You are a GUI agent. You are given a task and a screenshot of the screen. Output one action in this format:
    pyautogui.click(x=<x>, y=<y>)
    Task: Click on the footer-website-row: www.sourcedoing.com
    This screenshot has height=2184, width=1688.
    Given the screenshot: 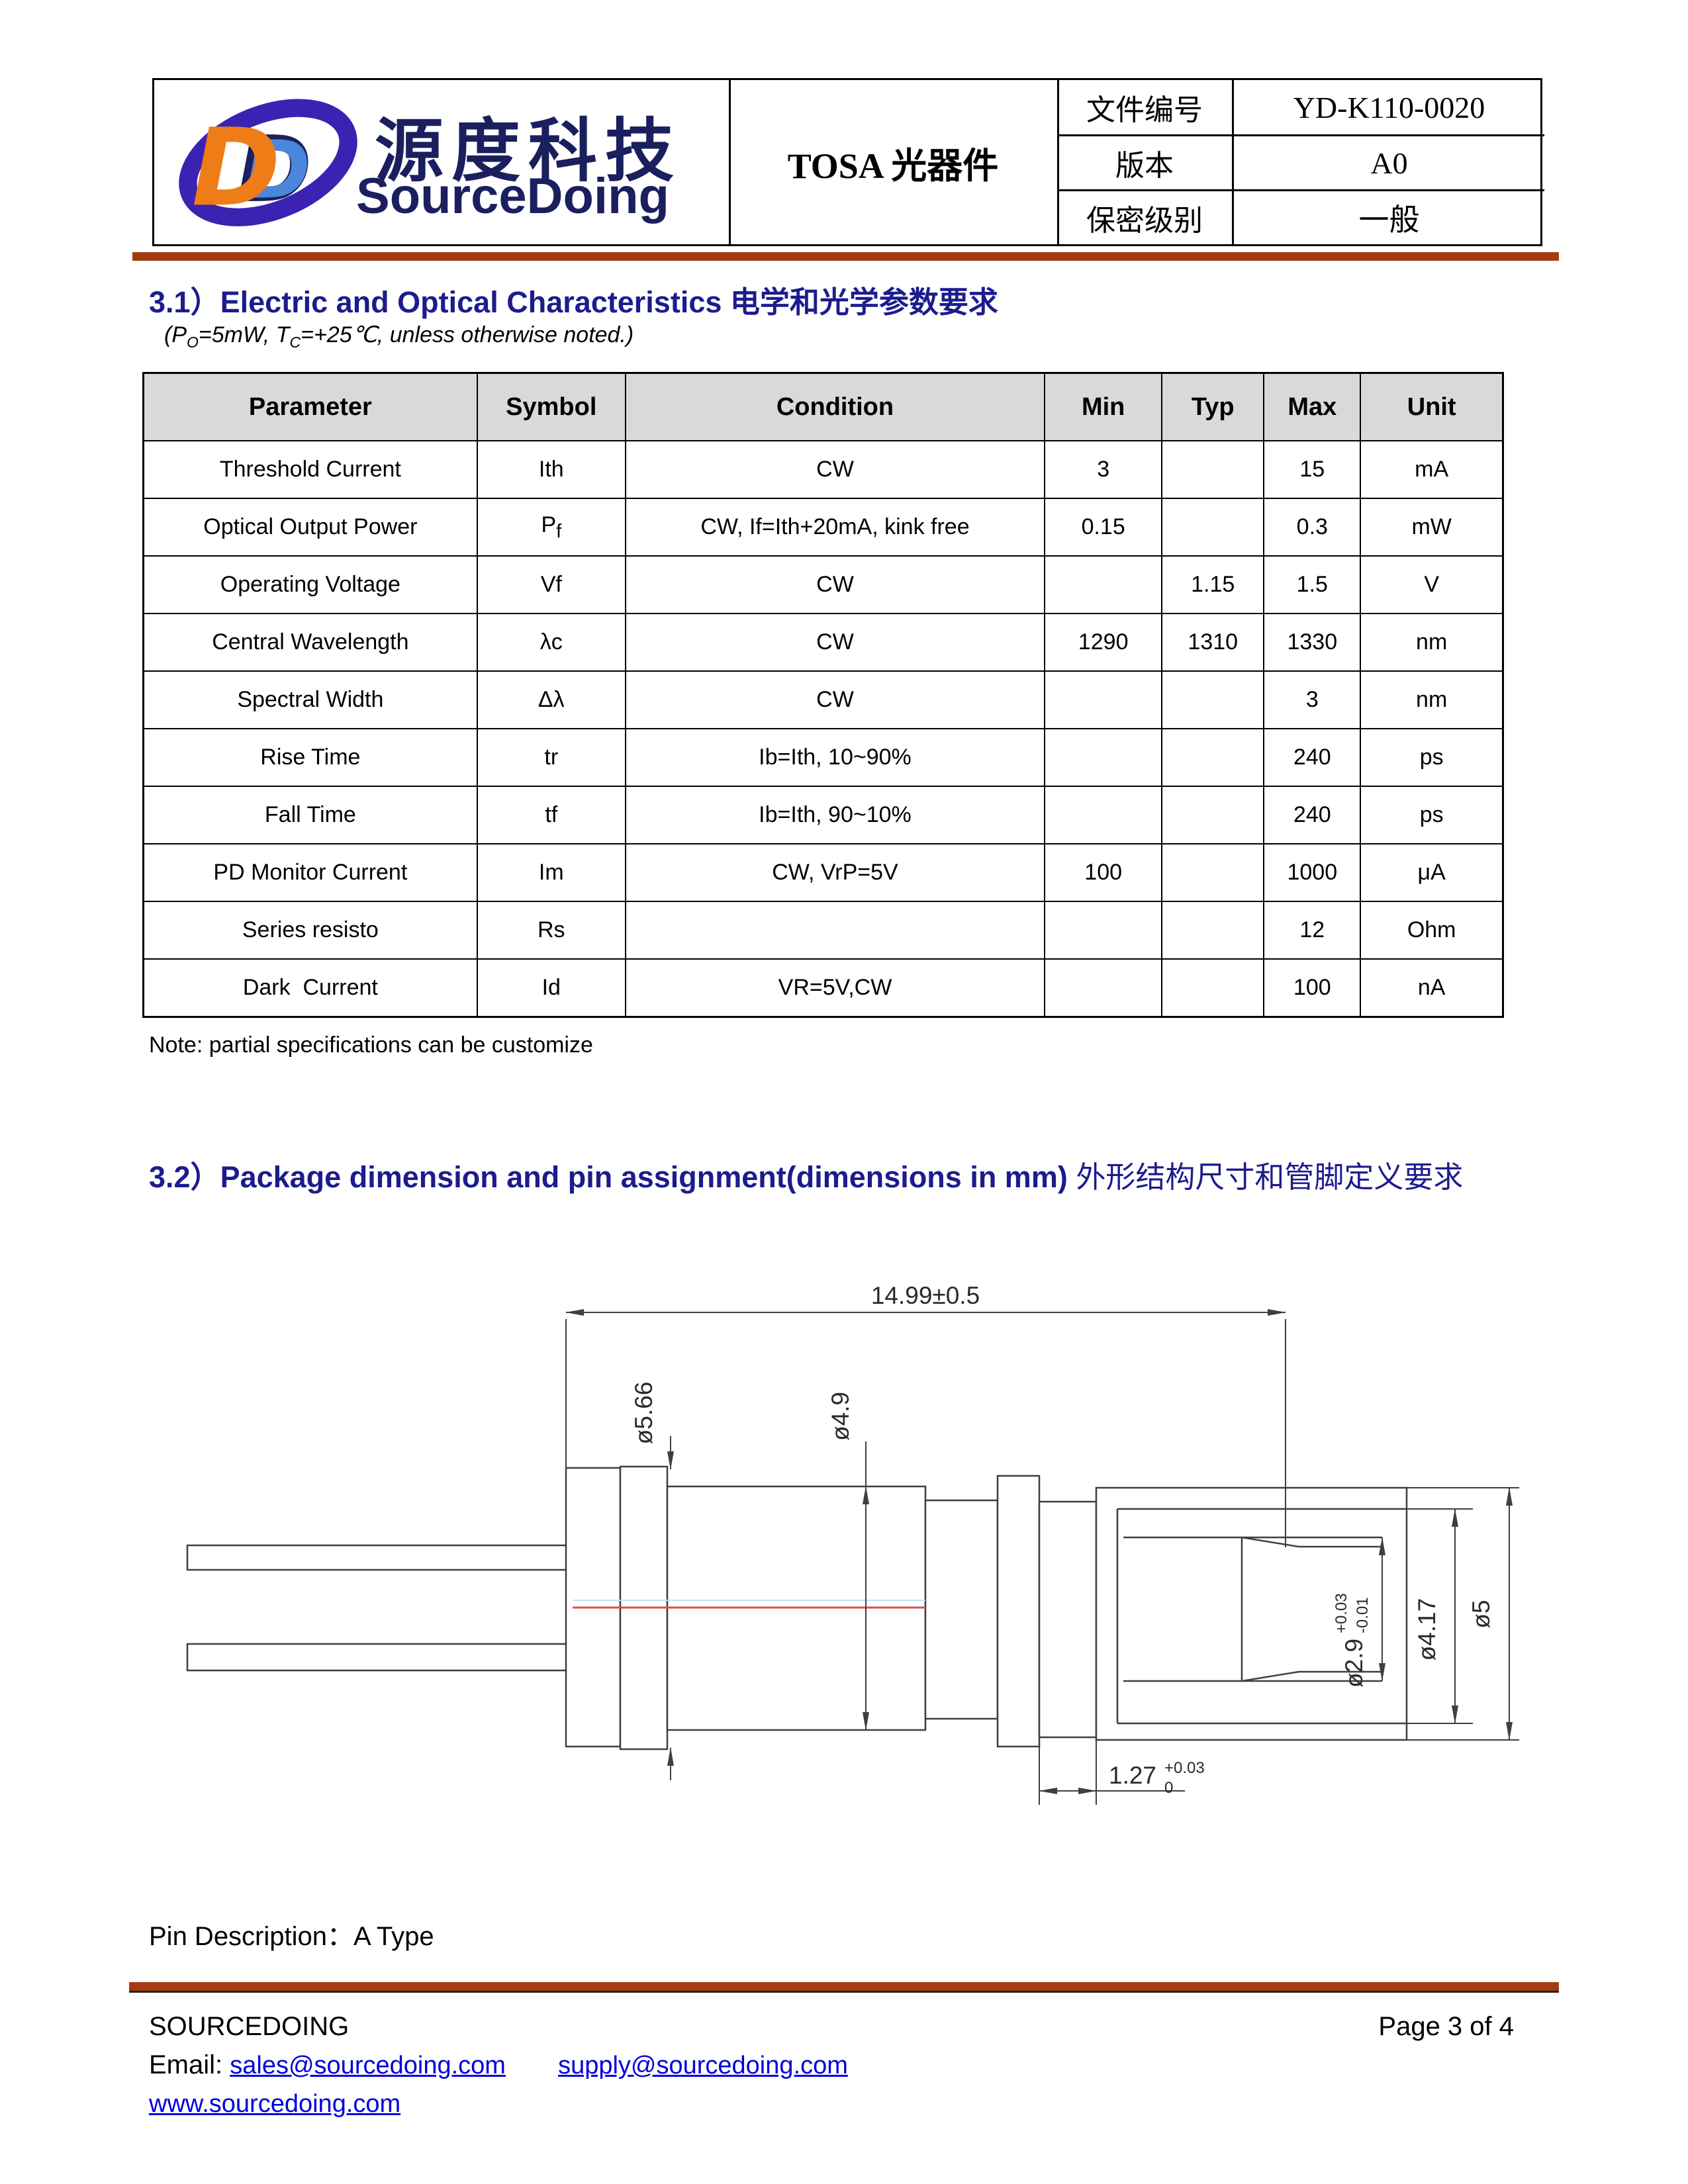 What is the action you would take?
    pyautogui.click(x=274, y=2104)
    